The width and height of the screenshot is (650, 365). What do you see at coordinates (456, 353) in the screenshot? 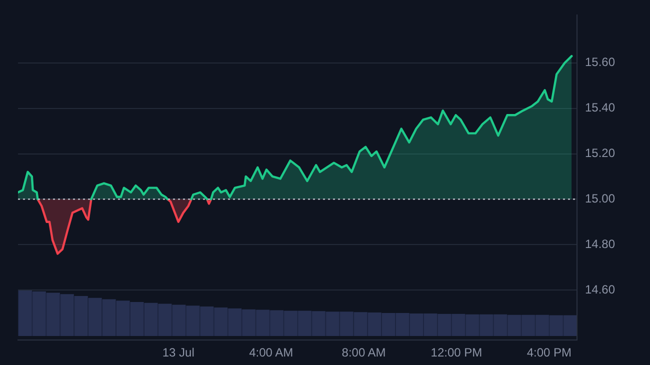
I see `x-tick-label: 12:00 PM` at bounding box center [456, 353].